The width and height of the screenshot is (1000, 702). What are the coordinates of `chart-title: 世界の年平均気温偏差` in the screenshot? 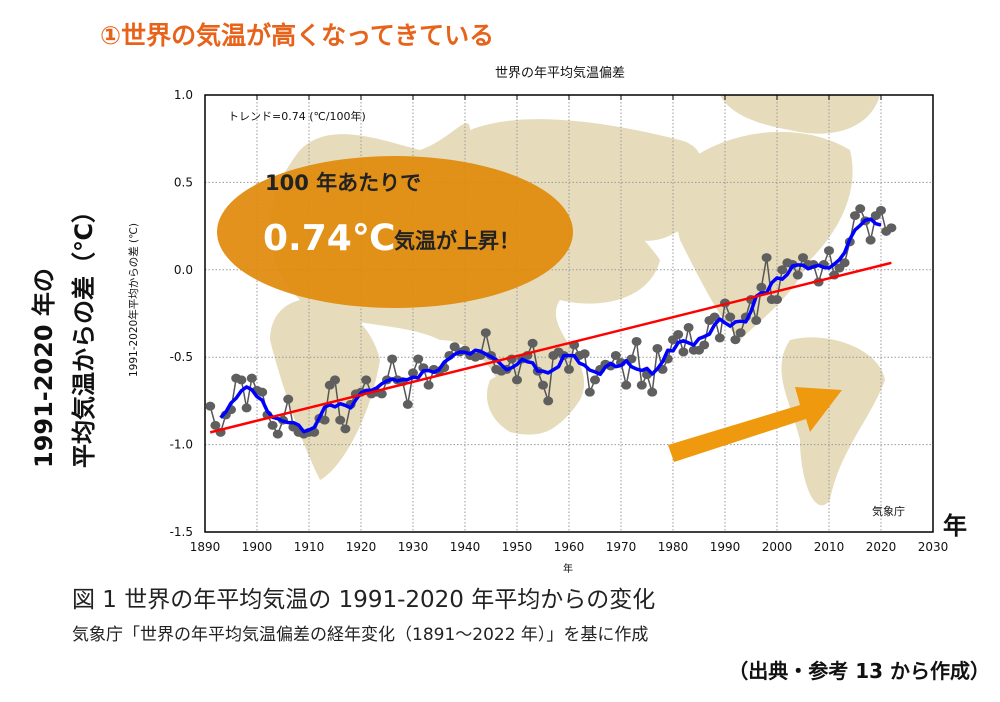 It's located at (560, 73).